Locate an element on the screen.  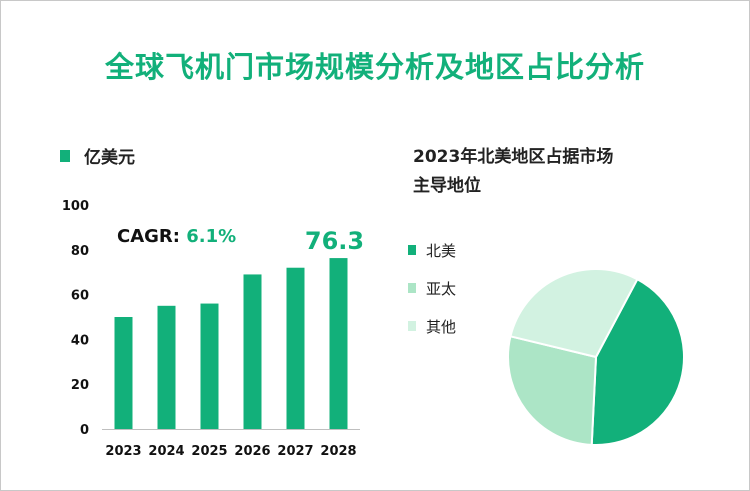
pie-legend: 北美 亚太 其他 is located at coordinates (432, 297).